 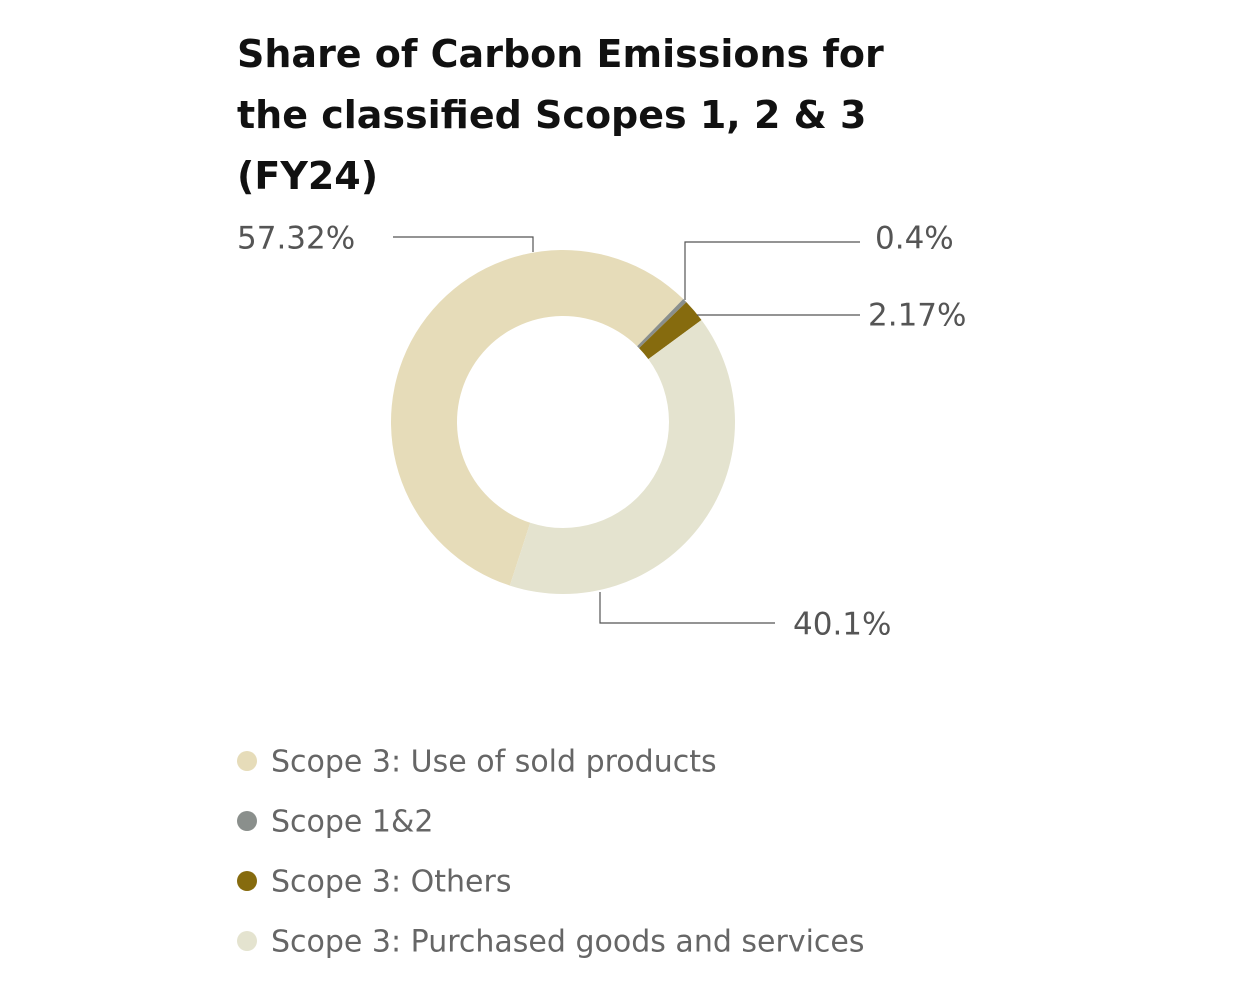 I want to click on data-label: 40.1%, so click(x=842, y=625).